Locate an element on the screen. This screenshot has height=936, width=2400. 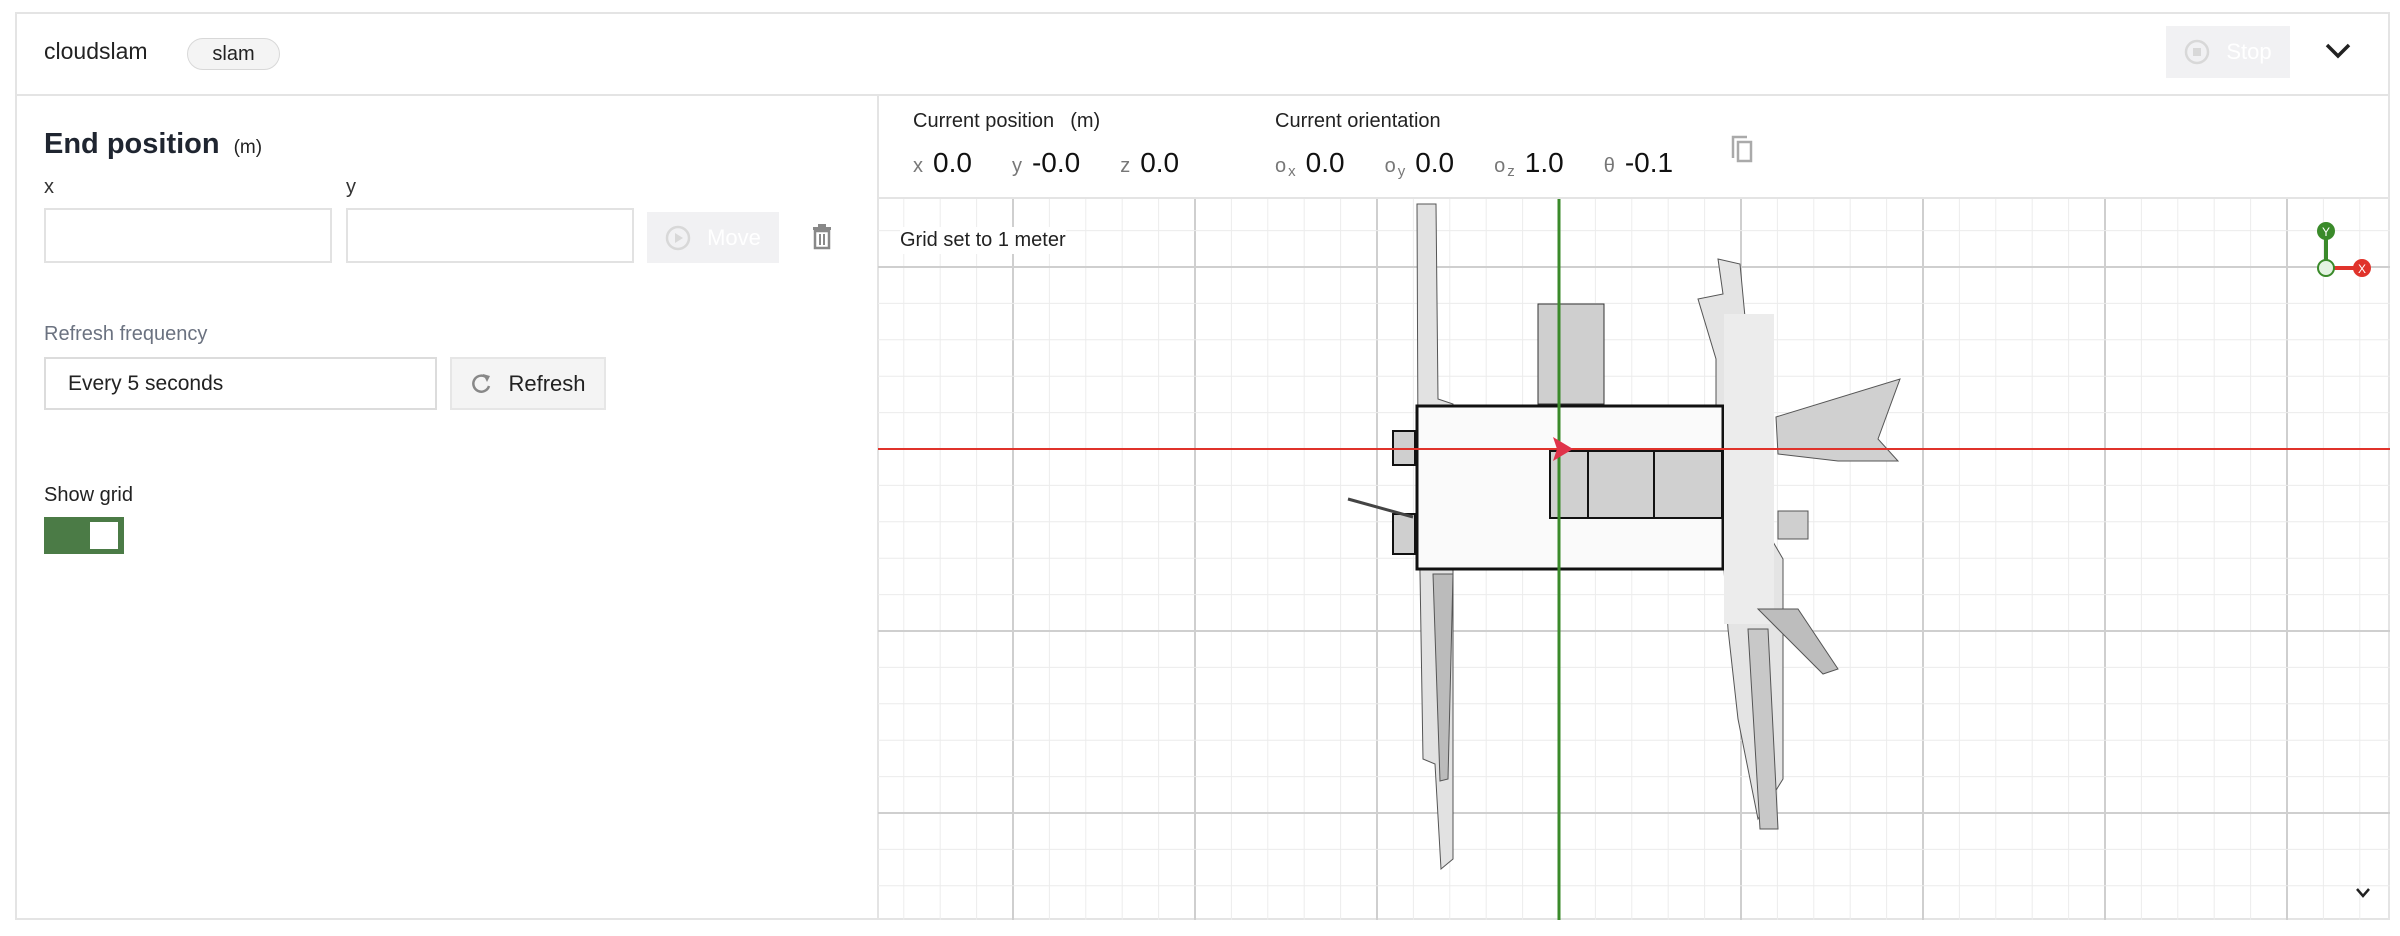
gizmo-y-label: Y is located at coordinates (2326, 232).